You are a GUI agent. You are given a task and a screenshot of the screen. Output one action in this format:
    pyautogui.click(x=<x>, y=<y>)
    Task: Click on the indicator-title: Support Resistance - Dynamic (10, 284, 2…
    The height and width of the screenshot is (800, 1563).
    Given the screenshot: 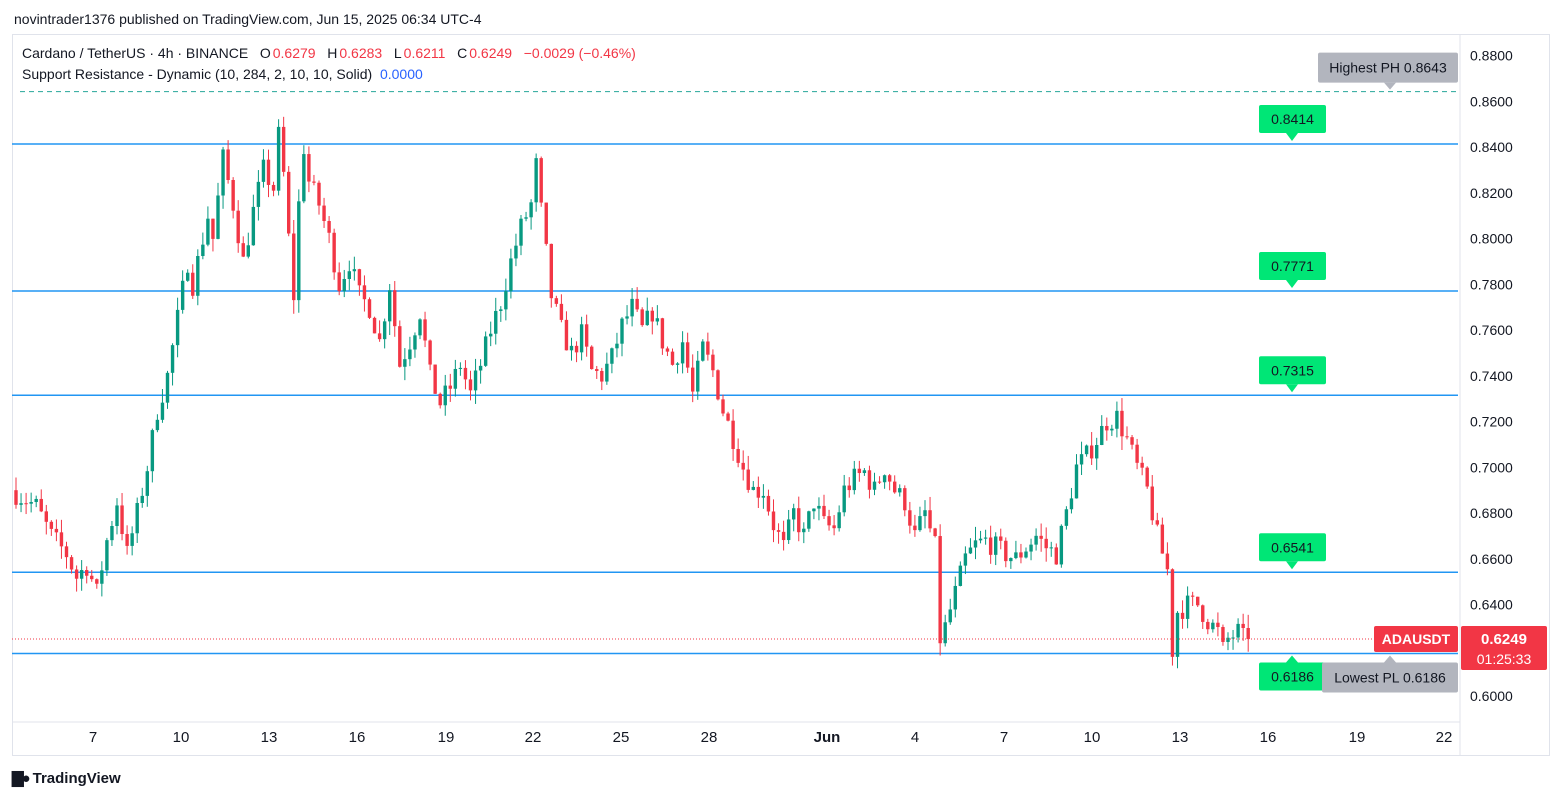 What is the action you would take?
    pyautogui.click(x=197, y=74)
    